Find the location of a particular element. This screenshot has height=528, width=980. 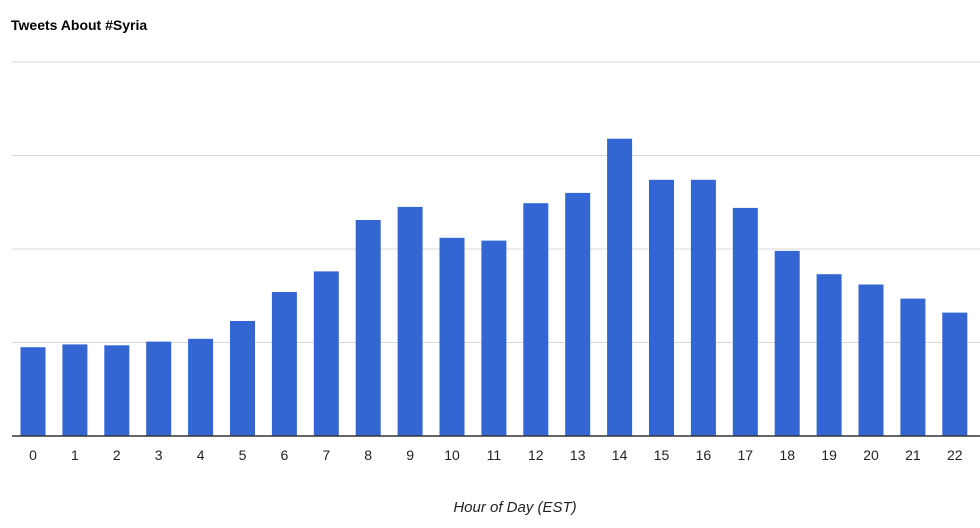

x-tick-label: 10 is located at coordinates (452, 455).